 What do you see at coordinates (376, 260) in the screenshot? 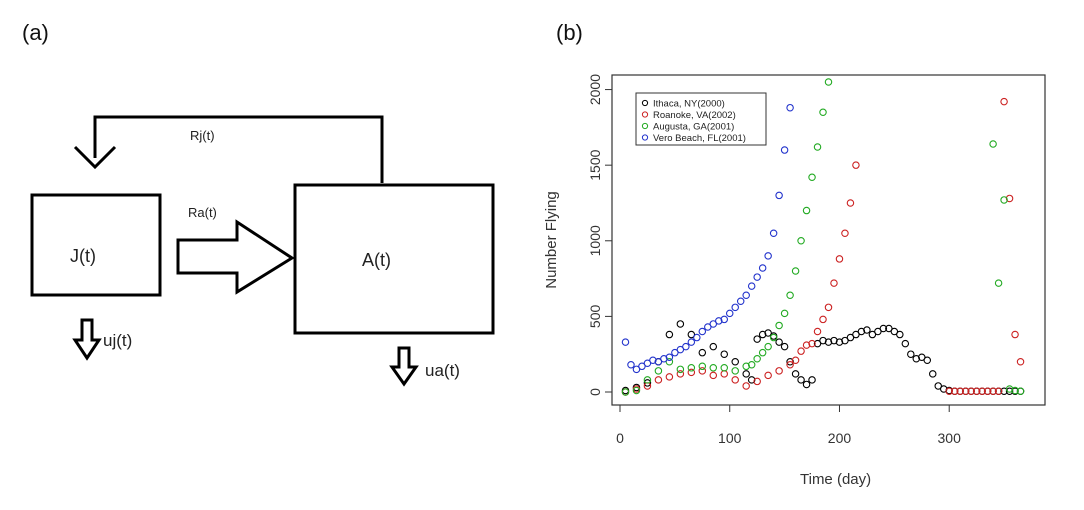
I see `adult-label: A(t)` at bounding box center [376, 260].